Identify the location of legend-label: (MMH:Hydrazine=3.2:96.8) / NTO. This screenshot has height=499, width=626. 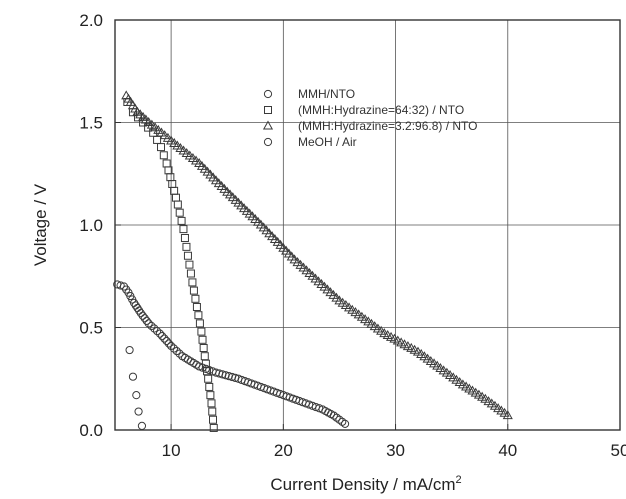
(388, 126).